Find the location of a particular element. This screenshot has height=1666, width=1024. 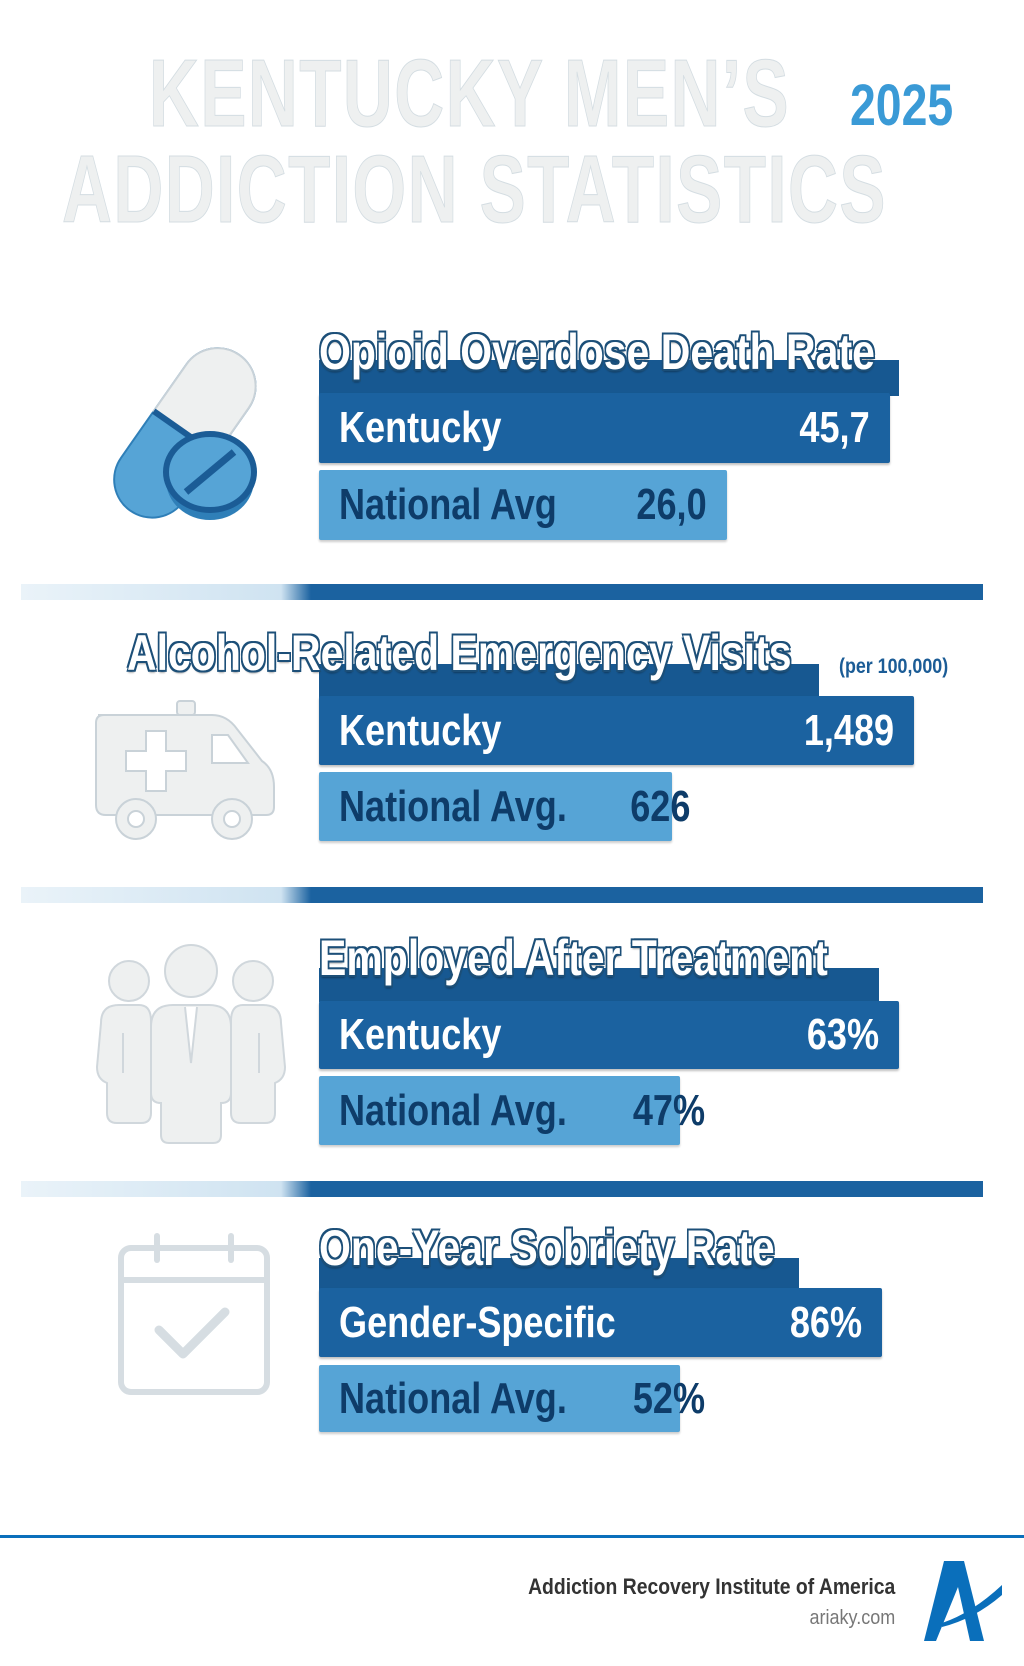

kentucky-bar: Kentucky 1,489 is located at coordinates (616, 730).